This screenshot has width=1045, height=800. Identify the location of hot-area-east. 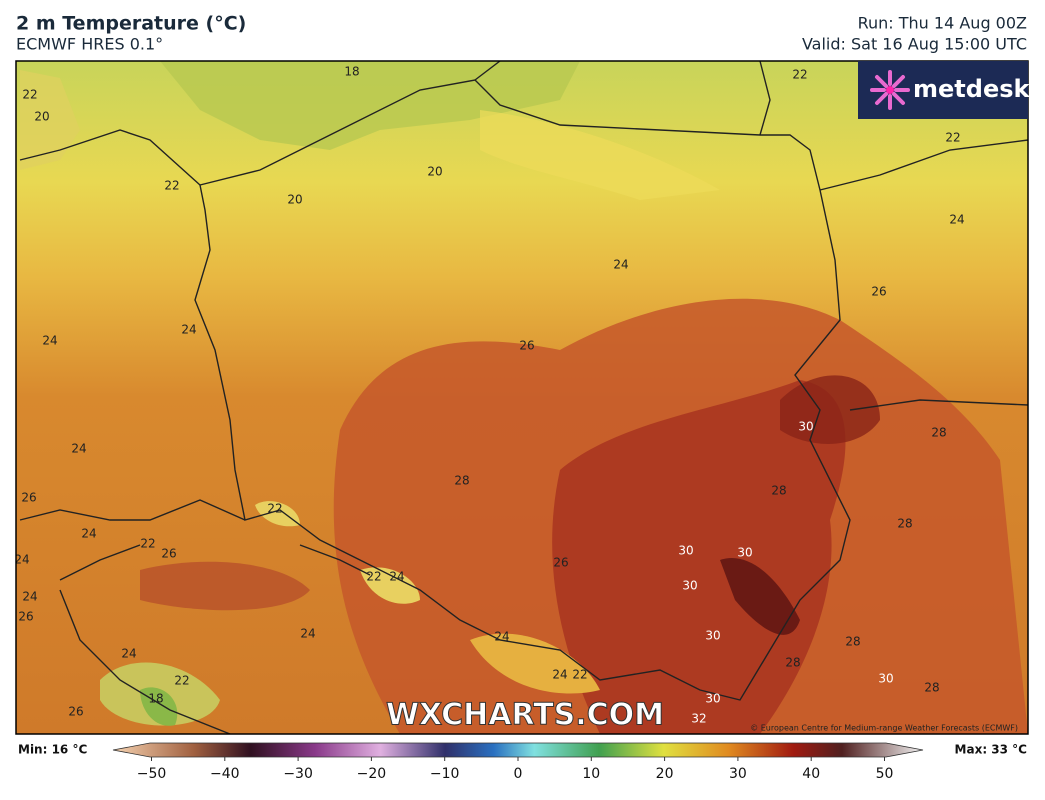
(830, 409).